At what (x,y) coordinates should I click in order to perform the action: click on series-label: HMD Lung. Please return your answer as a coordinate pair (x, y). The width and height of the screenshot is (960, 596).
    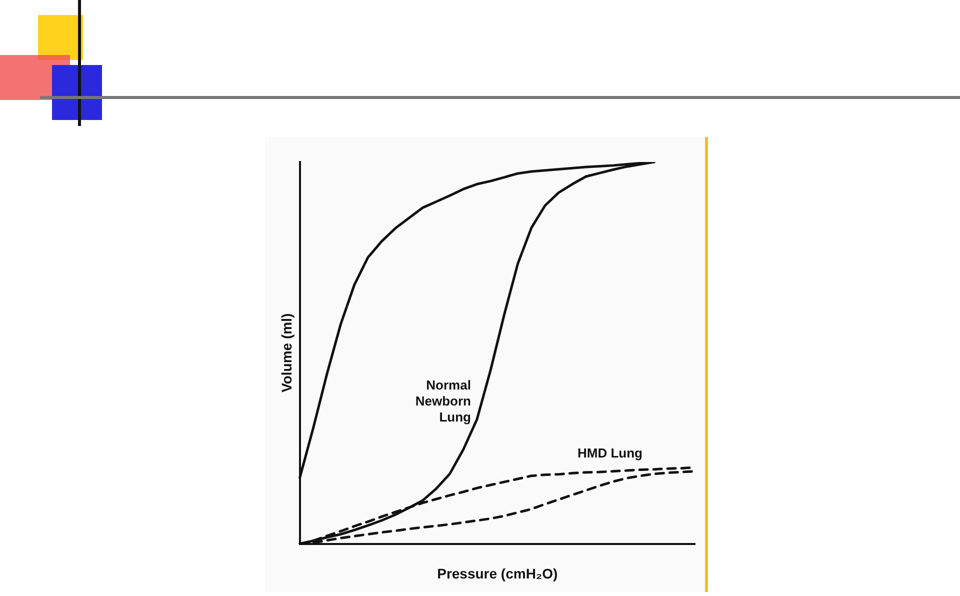
    Looking at the image, I should click on (610, 452).